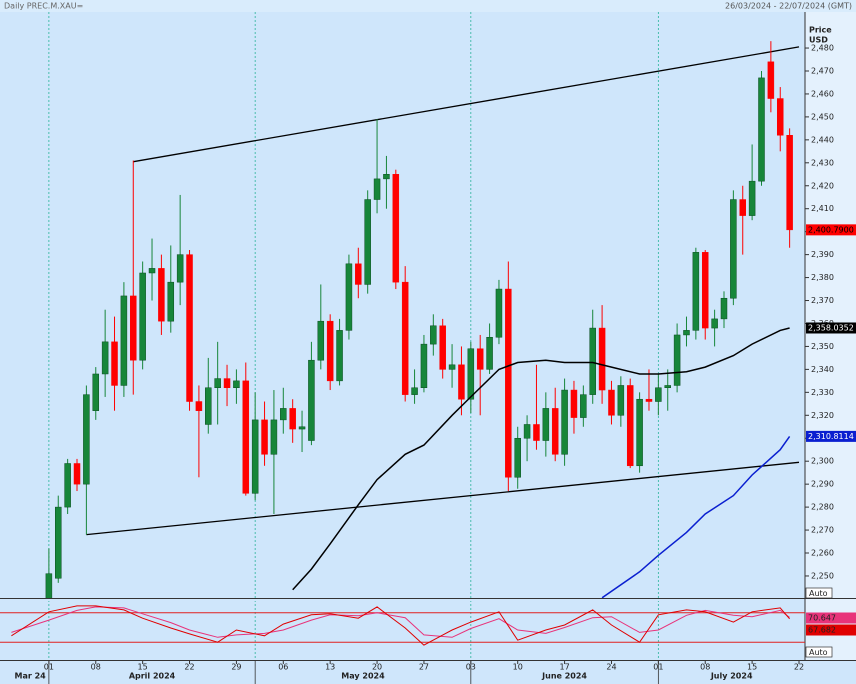 The width and height of the screenshot is (856, 684). Describe the element at coordinates (377, 667) in the screenshot. I see `x-tick-label: 20` at that location.